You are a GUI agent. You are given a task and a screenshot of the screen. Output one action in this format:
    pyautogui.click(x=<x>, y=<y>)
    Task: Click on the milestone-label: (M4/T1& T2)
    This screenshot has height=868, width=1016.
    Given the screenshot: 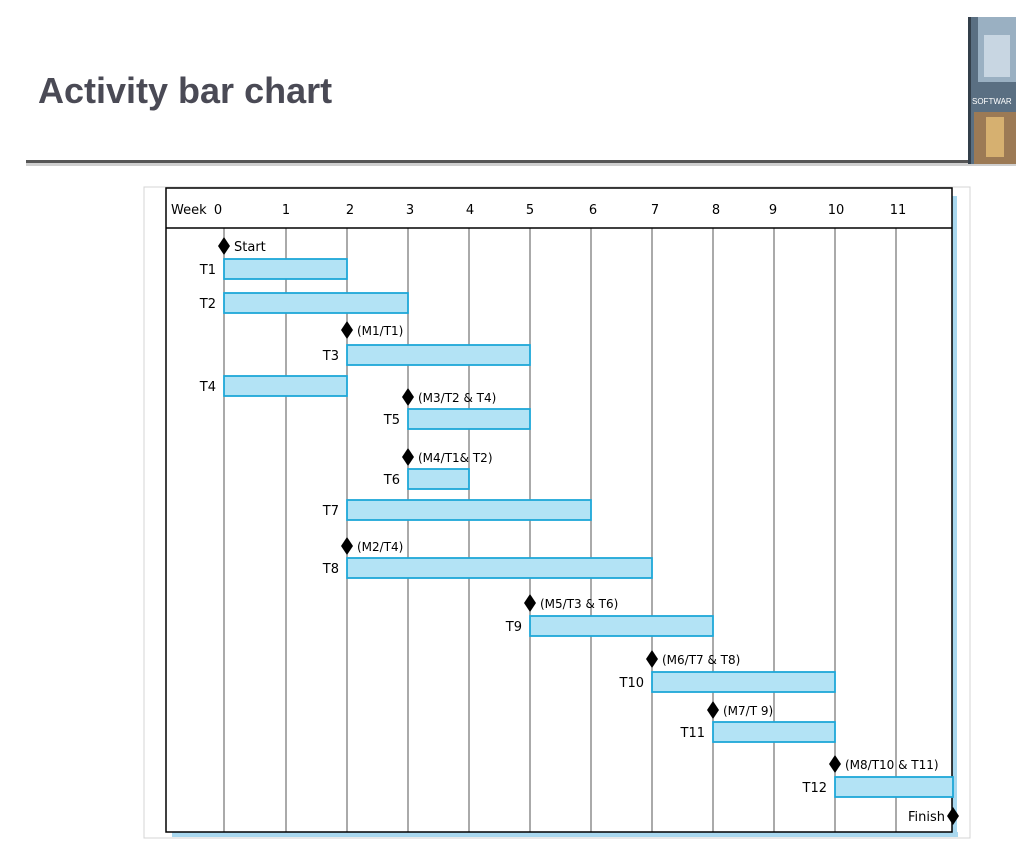 What is the action you would take?
    pyautogui.click(x=455, y=458)
    